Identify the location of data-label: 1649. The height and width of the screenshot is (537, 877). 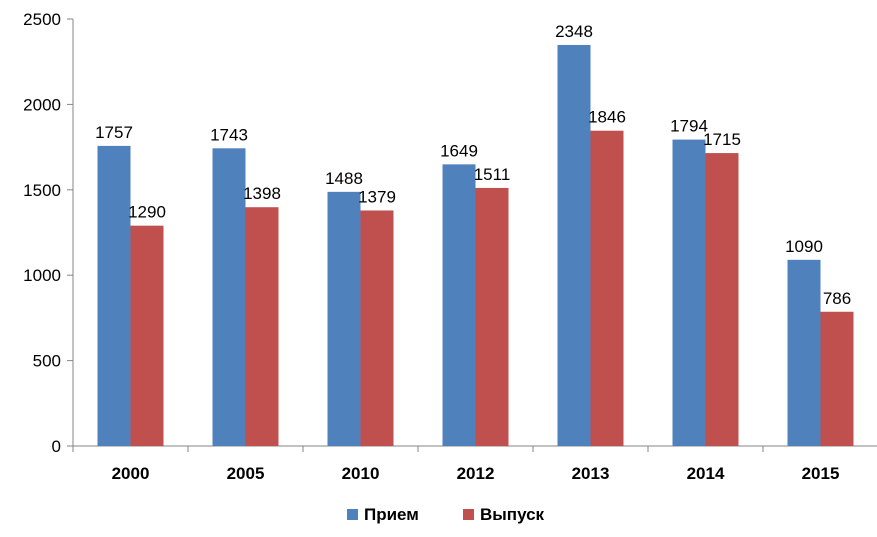
(459, 150).